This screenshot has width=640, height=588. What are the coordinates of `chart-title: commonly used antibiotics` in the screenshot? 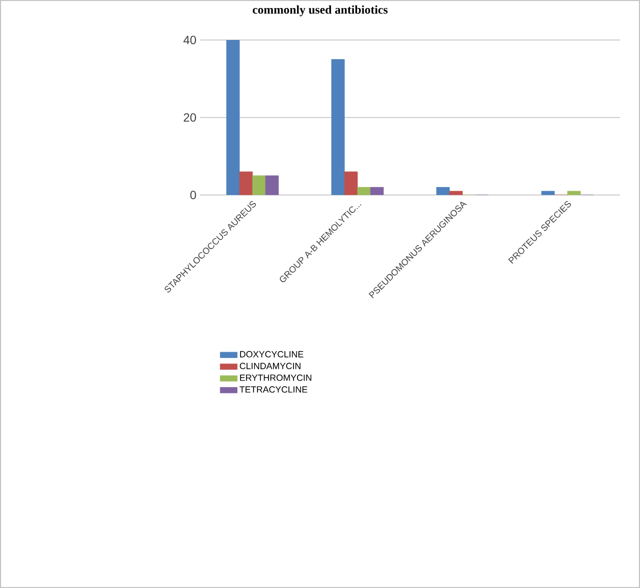 It's located at (320, 10).